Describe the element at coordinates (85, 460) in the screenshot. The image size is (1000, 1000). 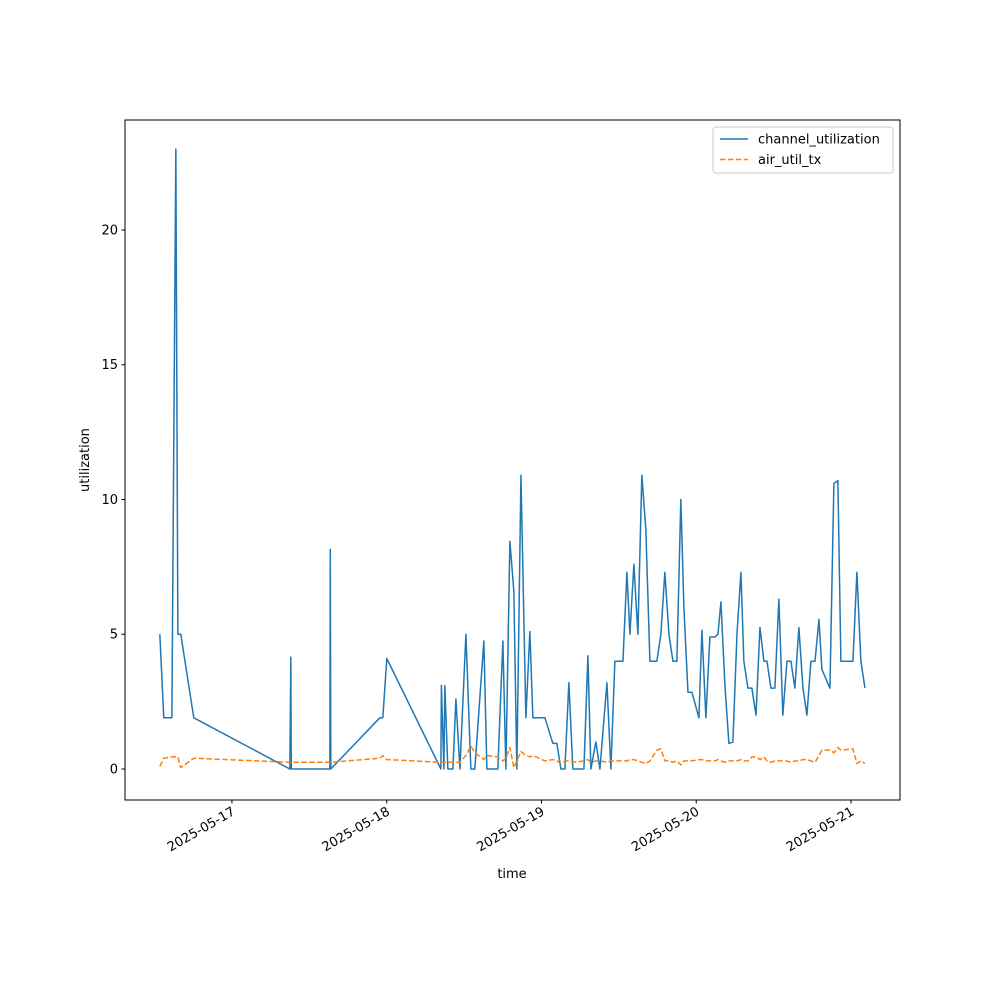
I see `y-axis-label: utilization` at that location.